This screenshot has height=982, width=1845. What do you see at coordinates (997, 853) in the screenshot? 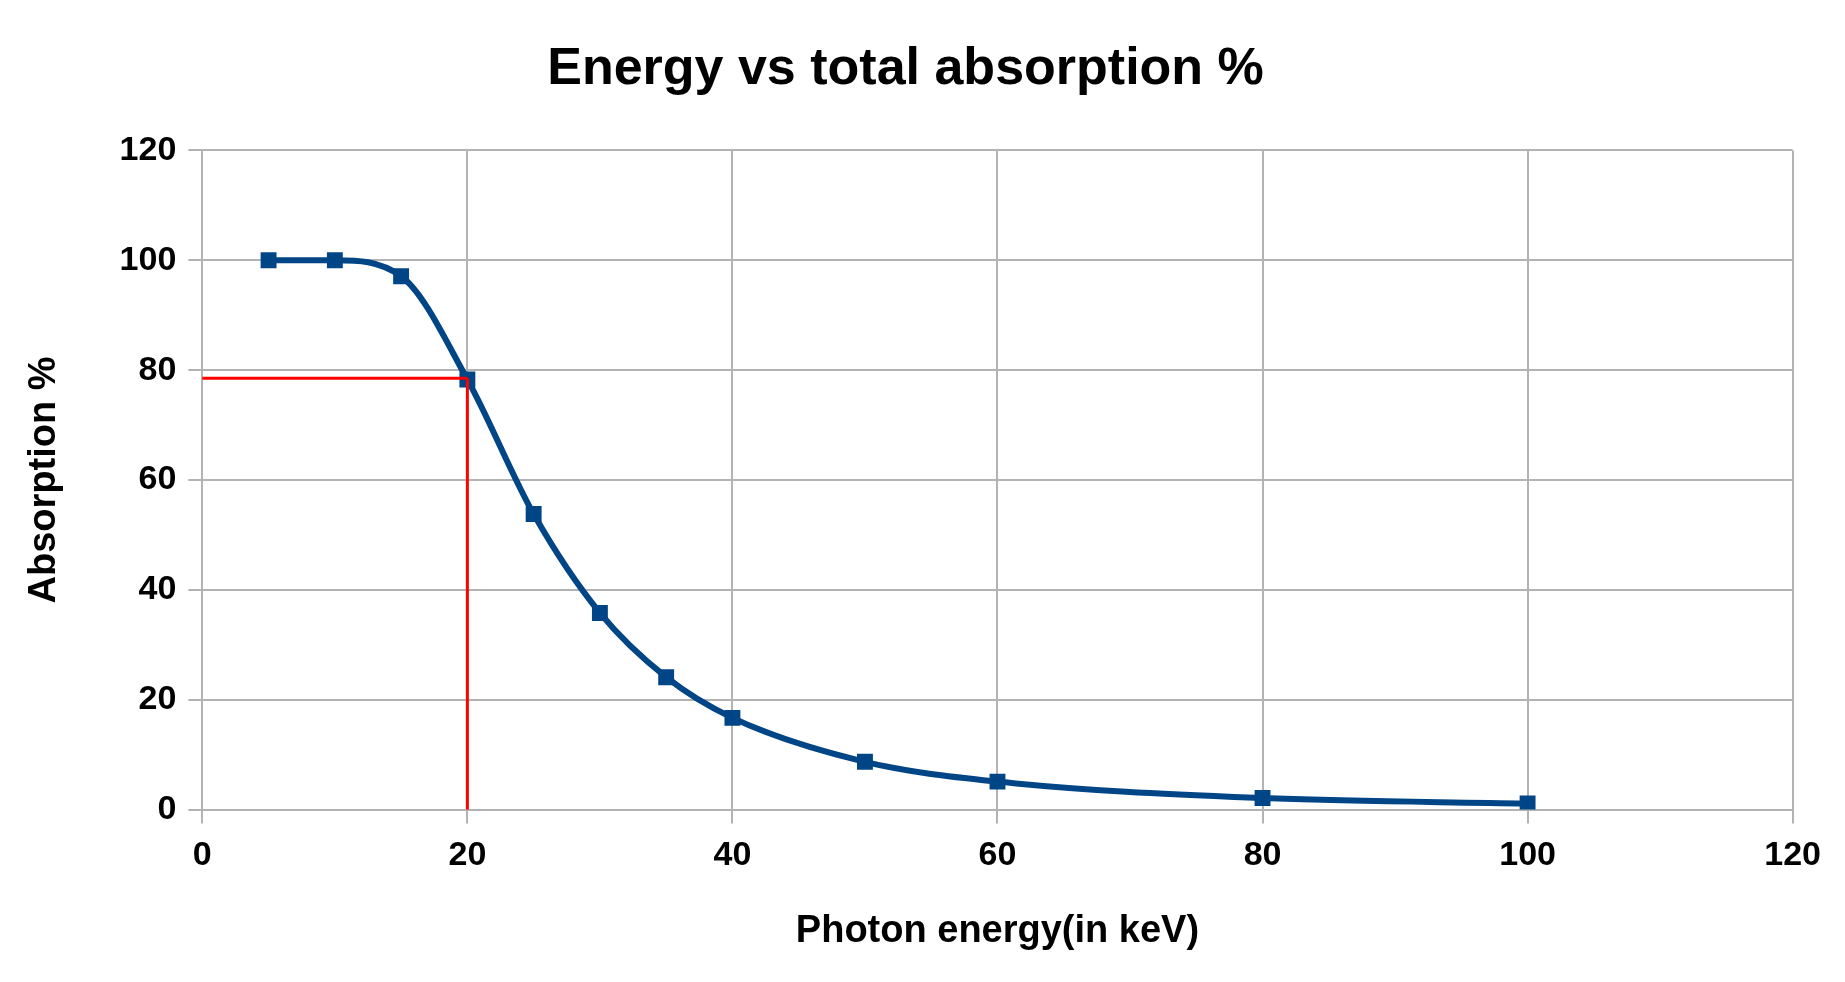
I see `x-tick-label: 60` at bounding box center [997, 853].